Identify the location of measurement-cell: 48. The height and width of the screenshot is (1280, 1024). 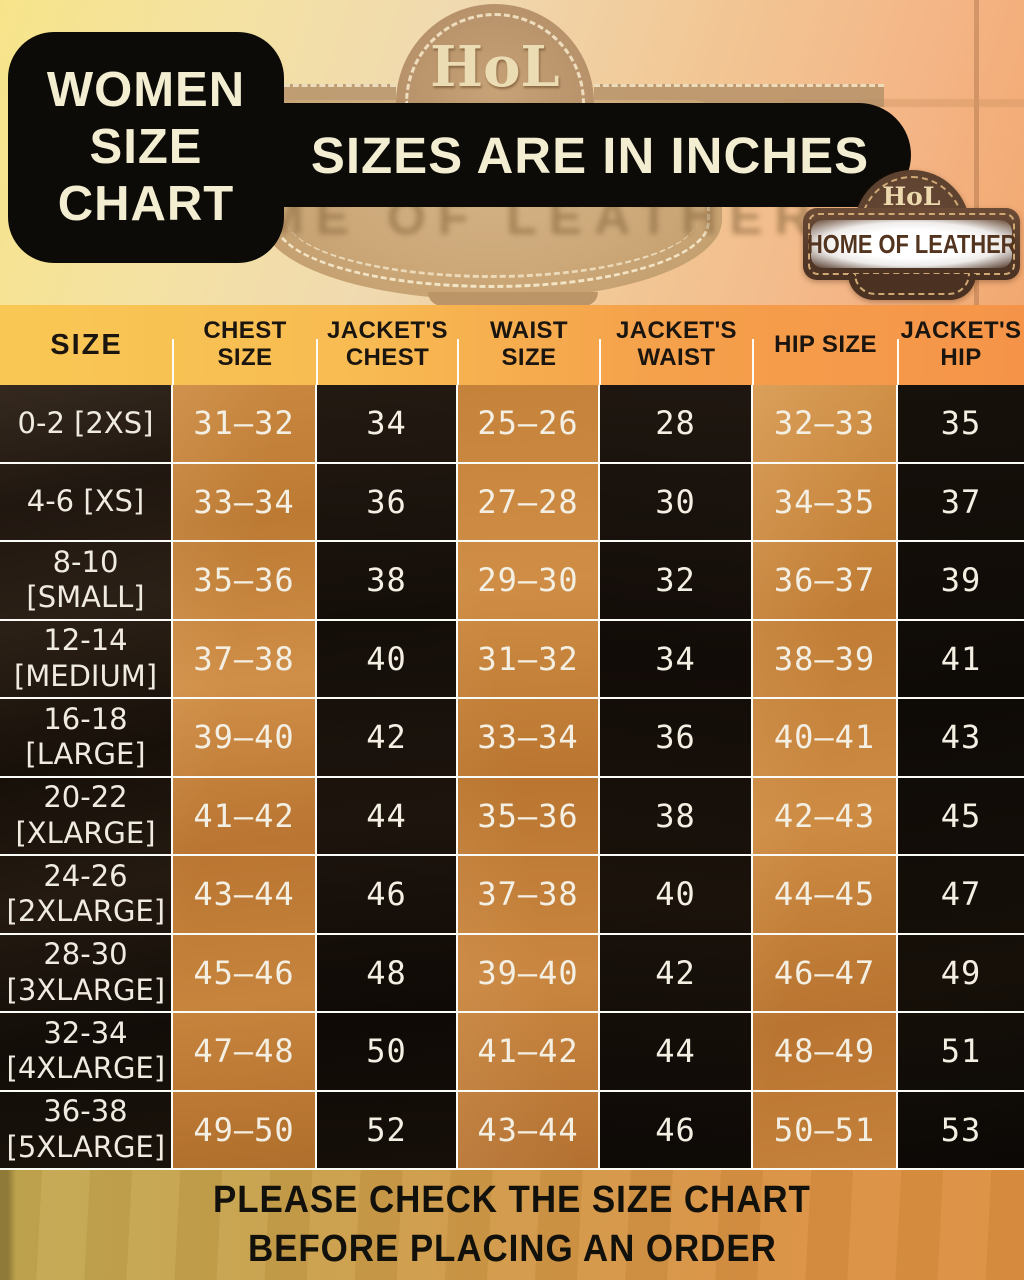
(387, 972).